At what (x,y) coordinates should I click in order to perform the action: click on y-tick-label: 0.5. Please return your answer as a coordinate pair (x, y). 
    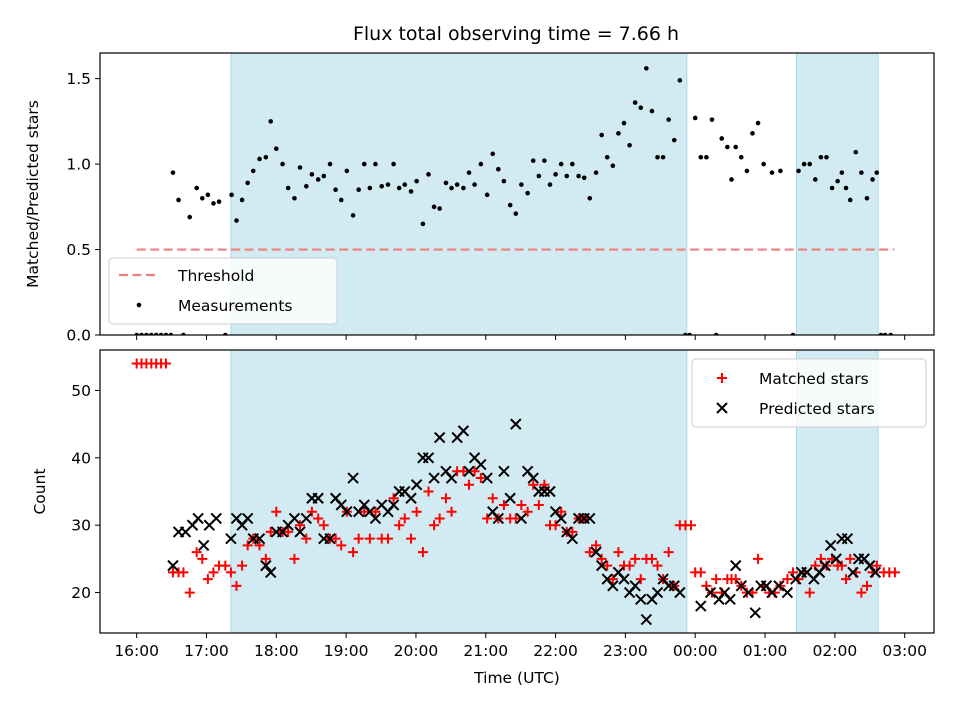
    Looking at the image, I should click on (78, 250).